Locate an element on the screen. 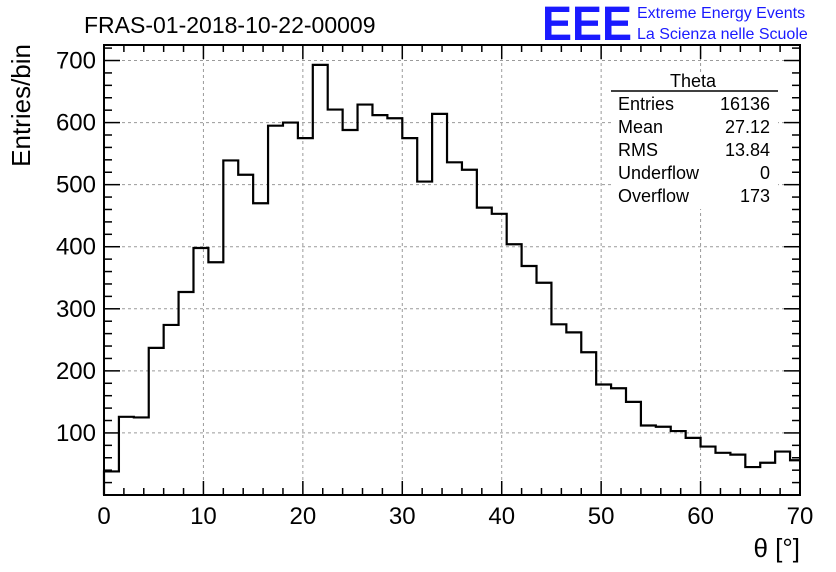  stats-row-value: 173 is located at coordinates (755, 196).